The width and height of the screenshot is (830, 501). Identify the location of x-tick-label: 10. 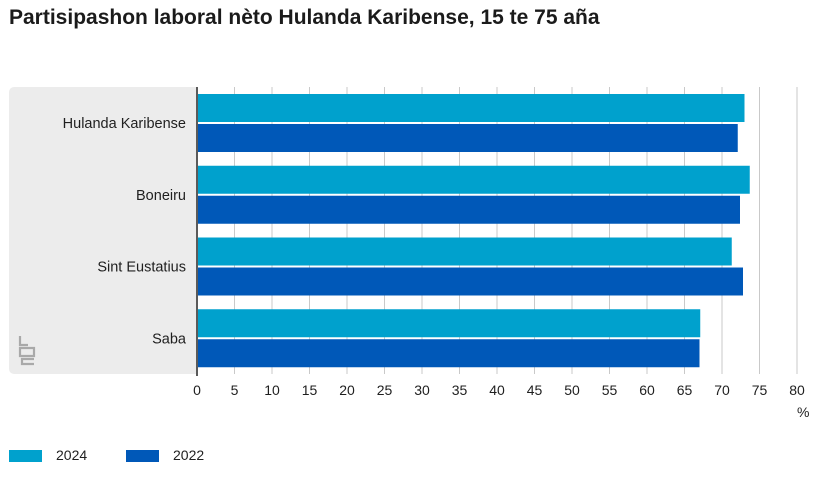
(272, 390).